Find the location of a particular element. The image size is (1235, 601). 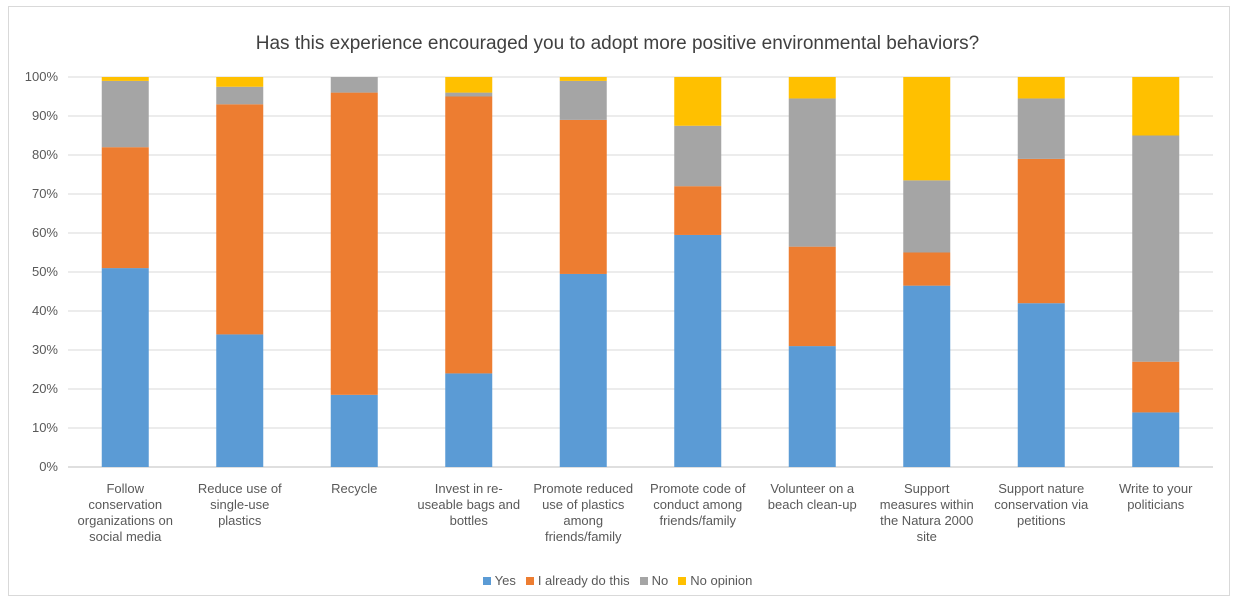

x-tick-label-line: beach clean-up is located at coordinates (812, 504).